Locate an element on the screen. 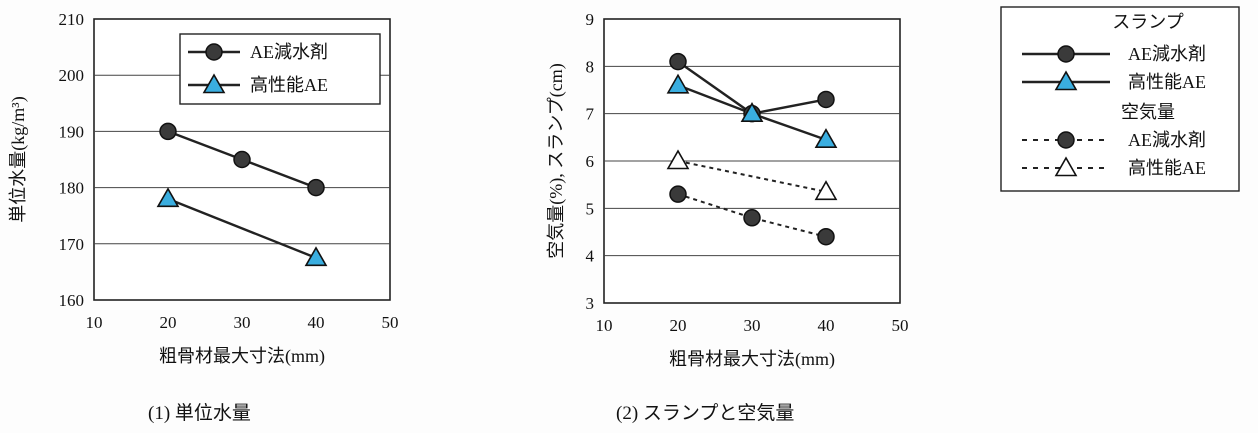  chart1-legend-label: 高性能AE is located at coordinates (289, 85).